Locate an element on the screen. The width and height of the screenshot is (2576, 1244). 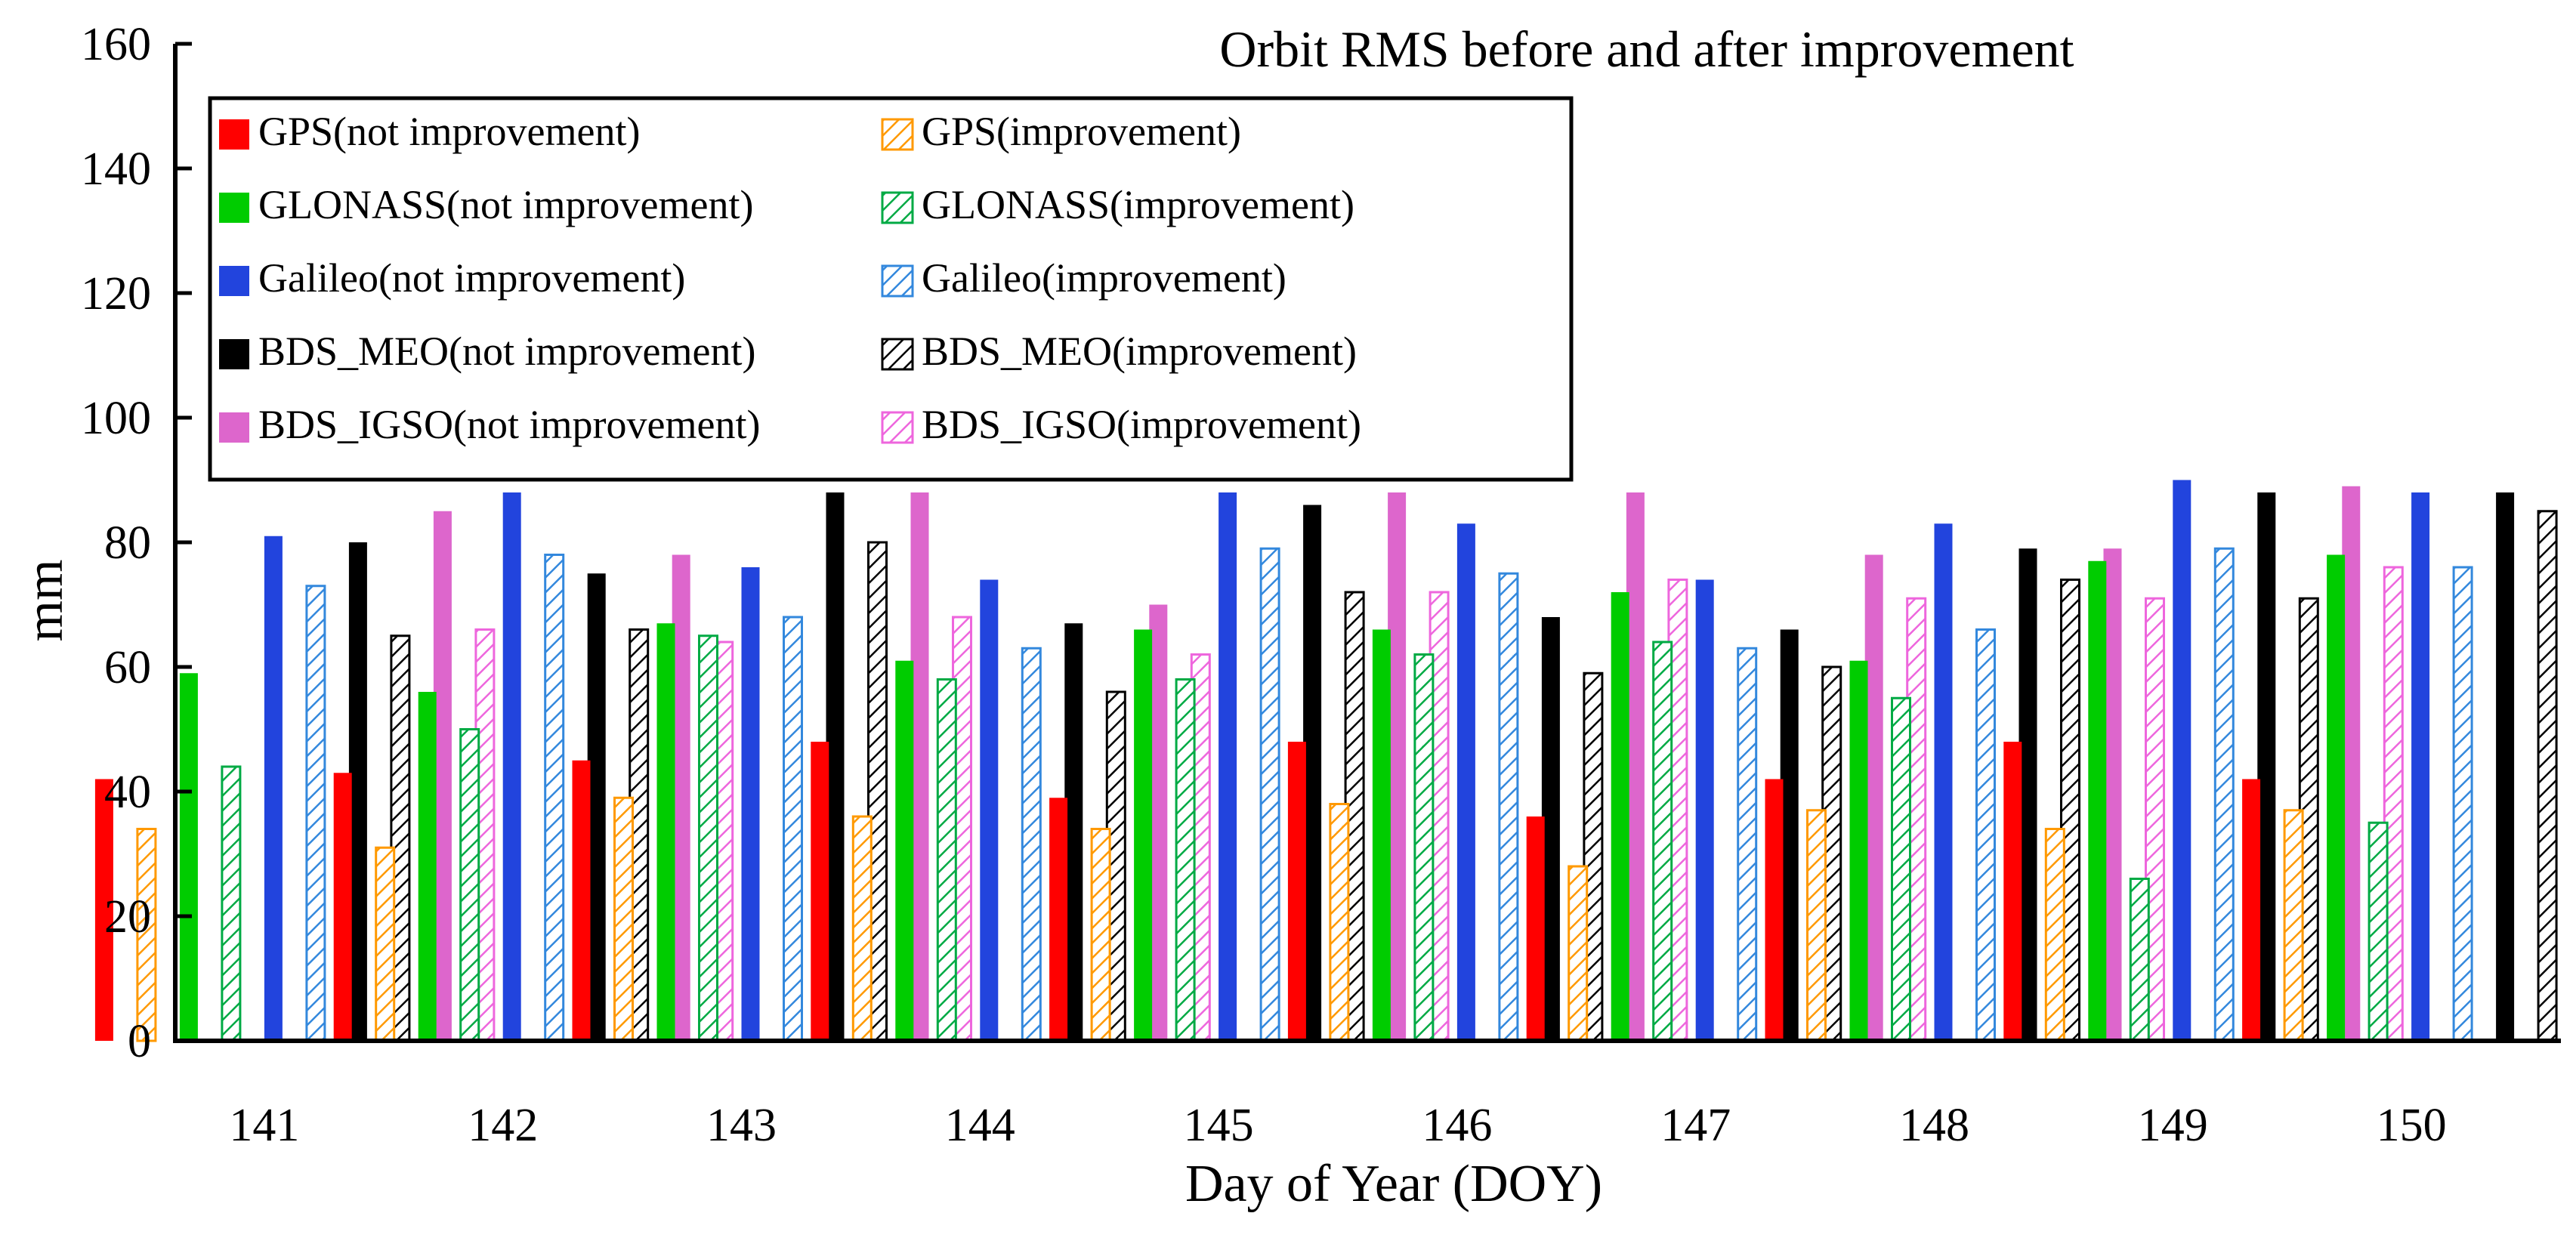
legend-label-glonass-improvement: GLONASS(improvement) is located at coordinates (1138, 204).